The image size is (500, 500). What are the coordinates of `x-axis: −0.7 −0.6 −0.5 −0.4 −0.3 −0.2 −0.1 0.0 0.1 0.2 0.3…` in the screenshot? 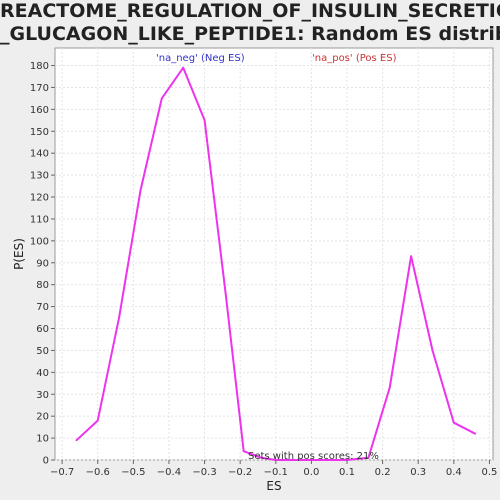 It's located at (273, 469).